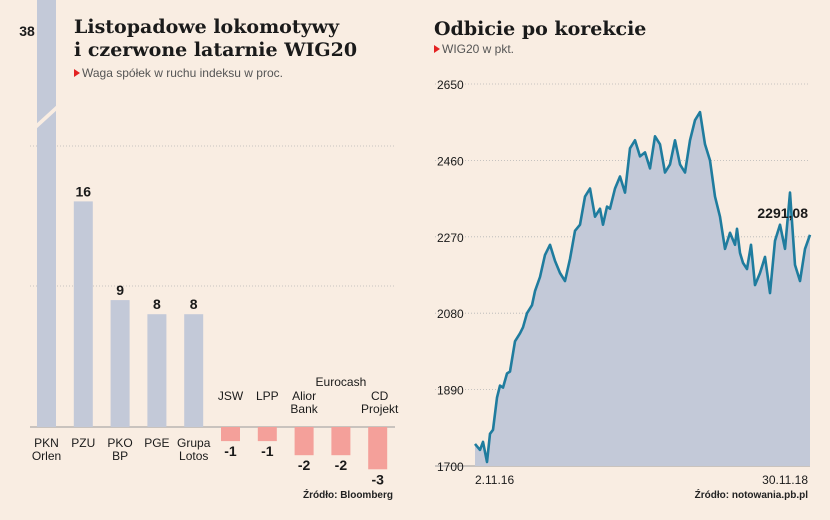 The height and width of the screenshot is (520, 830). Describe the element at coordinates (46, 117) in the screenshot. I see `axis-break-mark` at that location.